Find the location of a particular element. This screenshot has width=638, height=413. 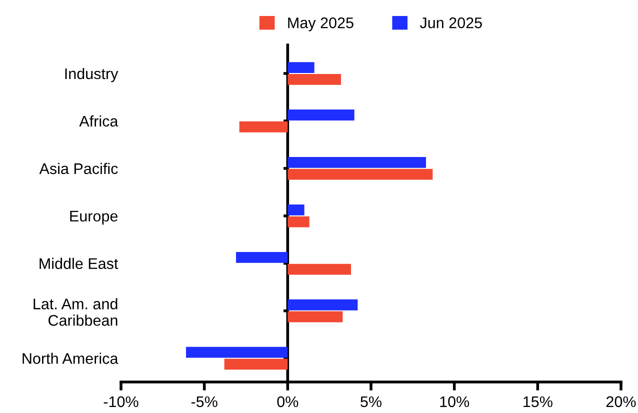

y-tick-label: North America is located at coordinates (70, 358).